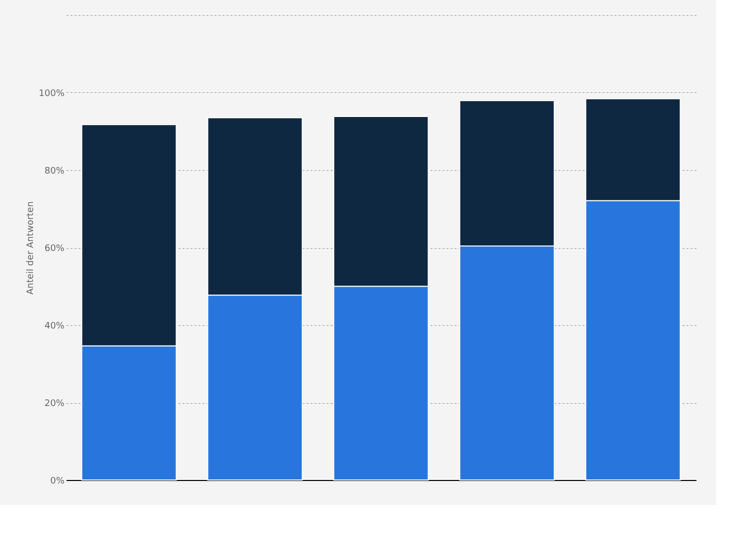  I want to click on y-tick-label: 100%, so click(51, 94).